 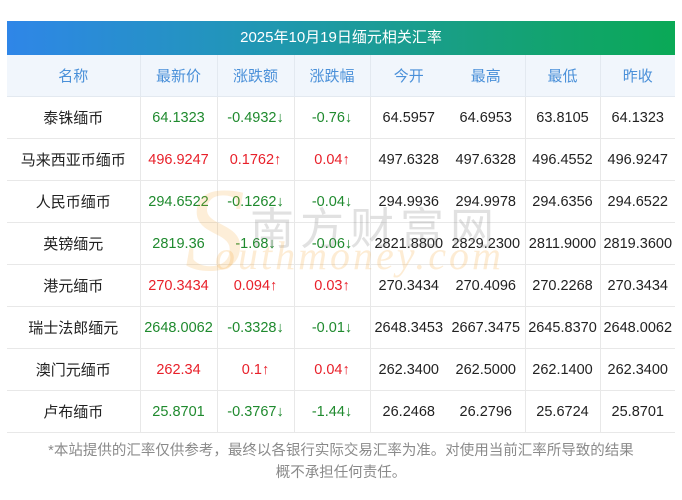 What do you see at coordinates (255, 201) in the screenshot?
I see `cell-change: -0.1262↓` at bounding box center [255, 201].